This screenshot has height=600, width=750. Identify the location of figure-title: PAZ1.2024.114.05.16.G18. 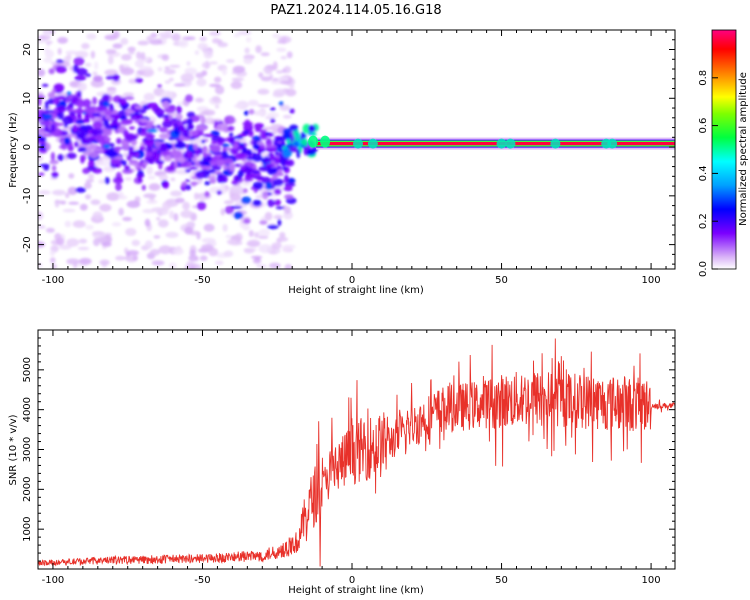
(355, 10).